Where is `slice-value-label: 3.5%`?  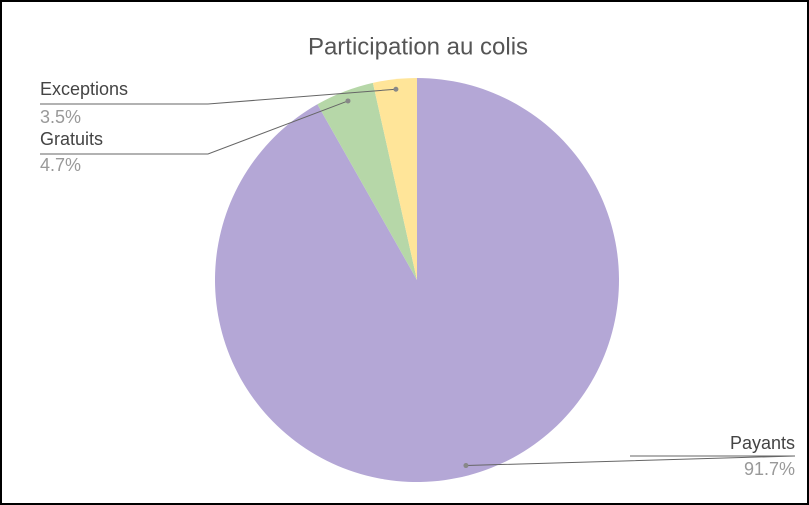 slice-value-label: 3.5% is located at coordinates (60, 117).